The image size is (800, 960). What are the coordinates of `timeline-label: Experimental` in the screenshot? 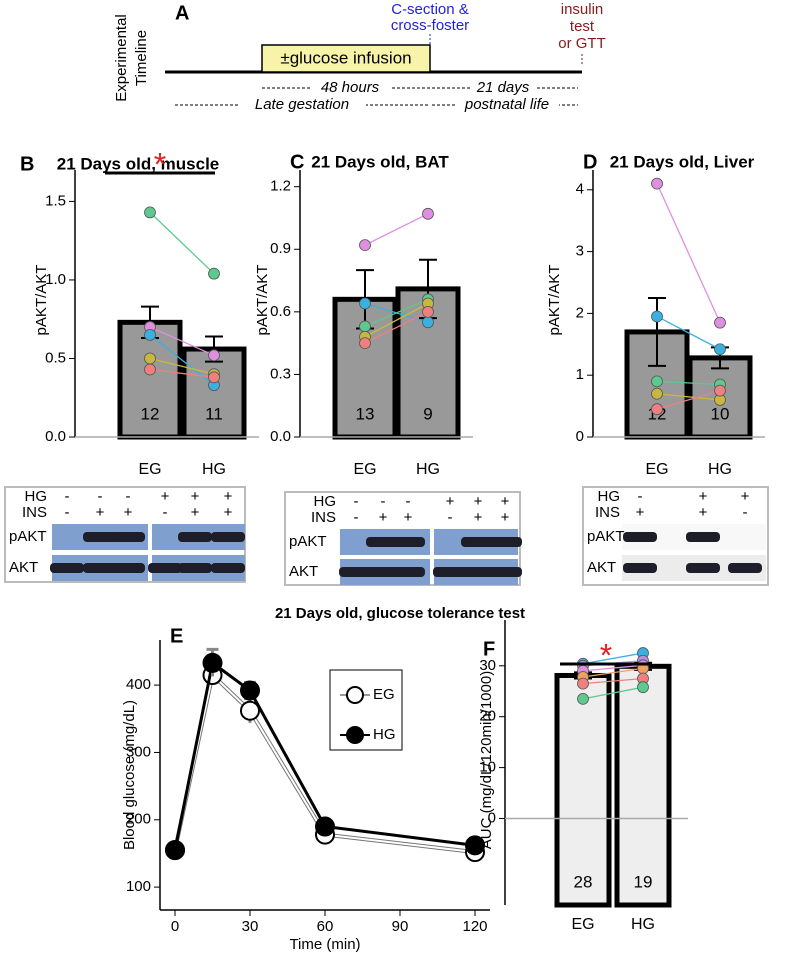 It's located at (121, 58).